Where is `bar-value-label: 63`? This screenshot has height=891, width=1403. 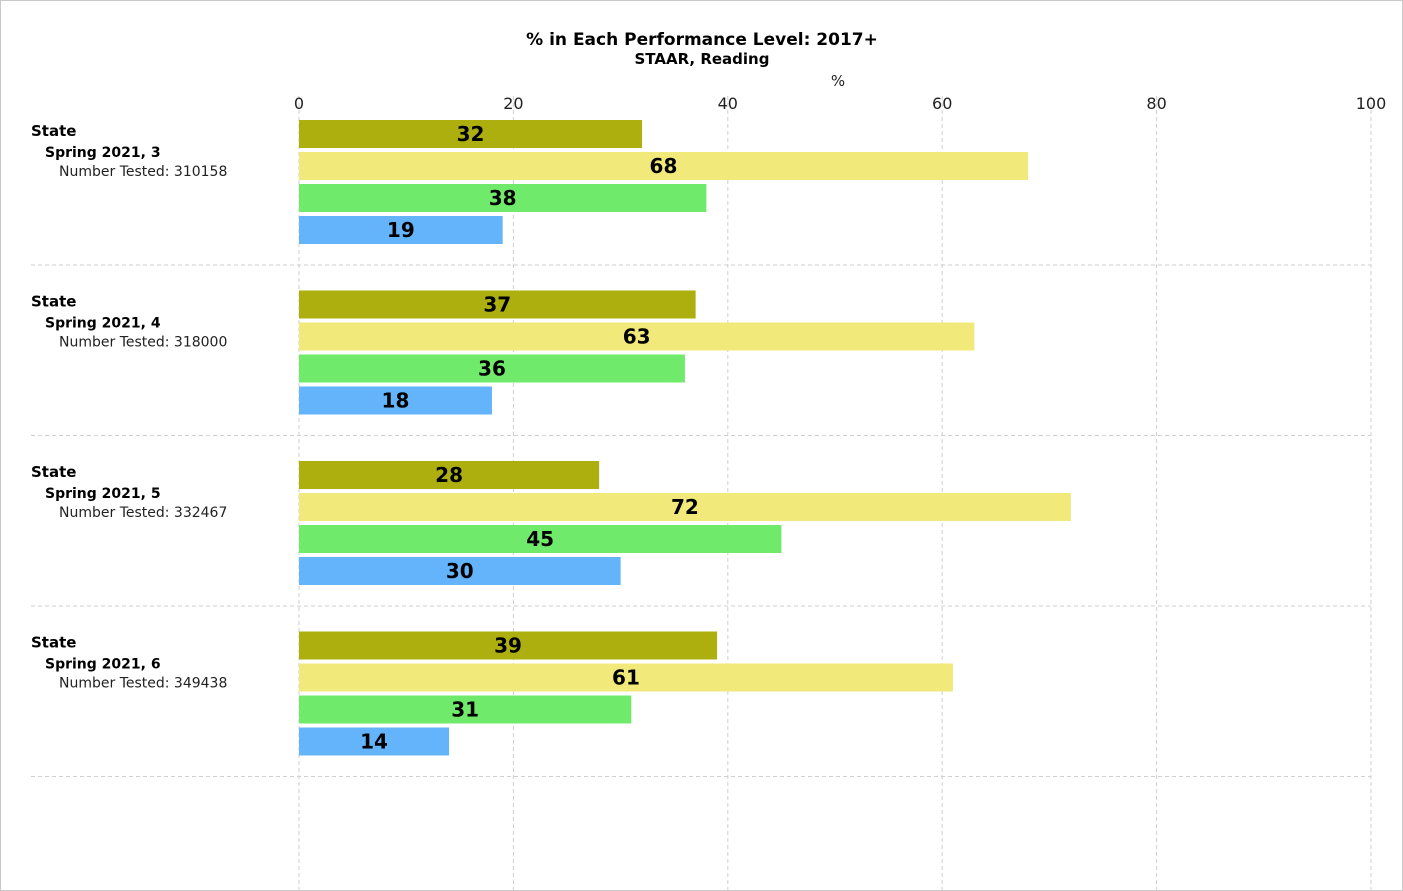
bar-value-label: 63 is located at coordinates (637, 337).